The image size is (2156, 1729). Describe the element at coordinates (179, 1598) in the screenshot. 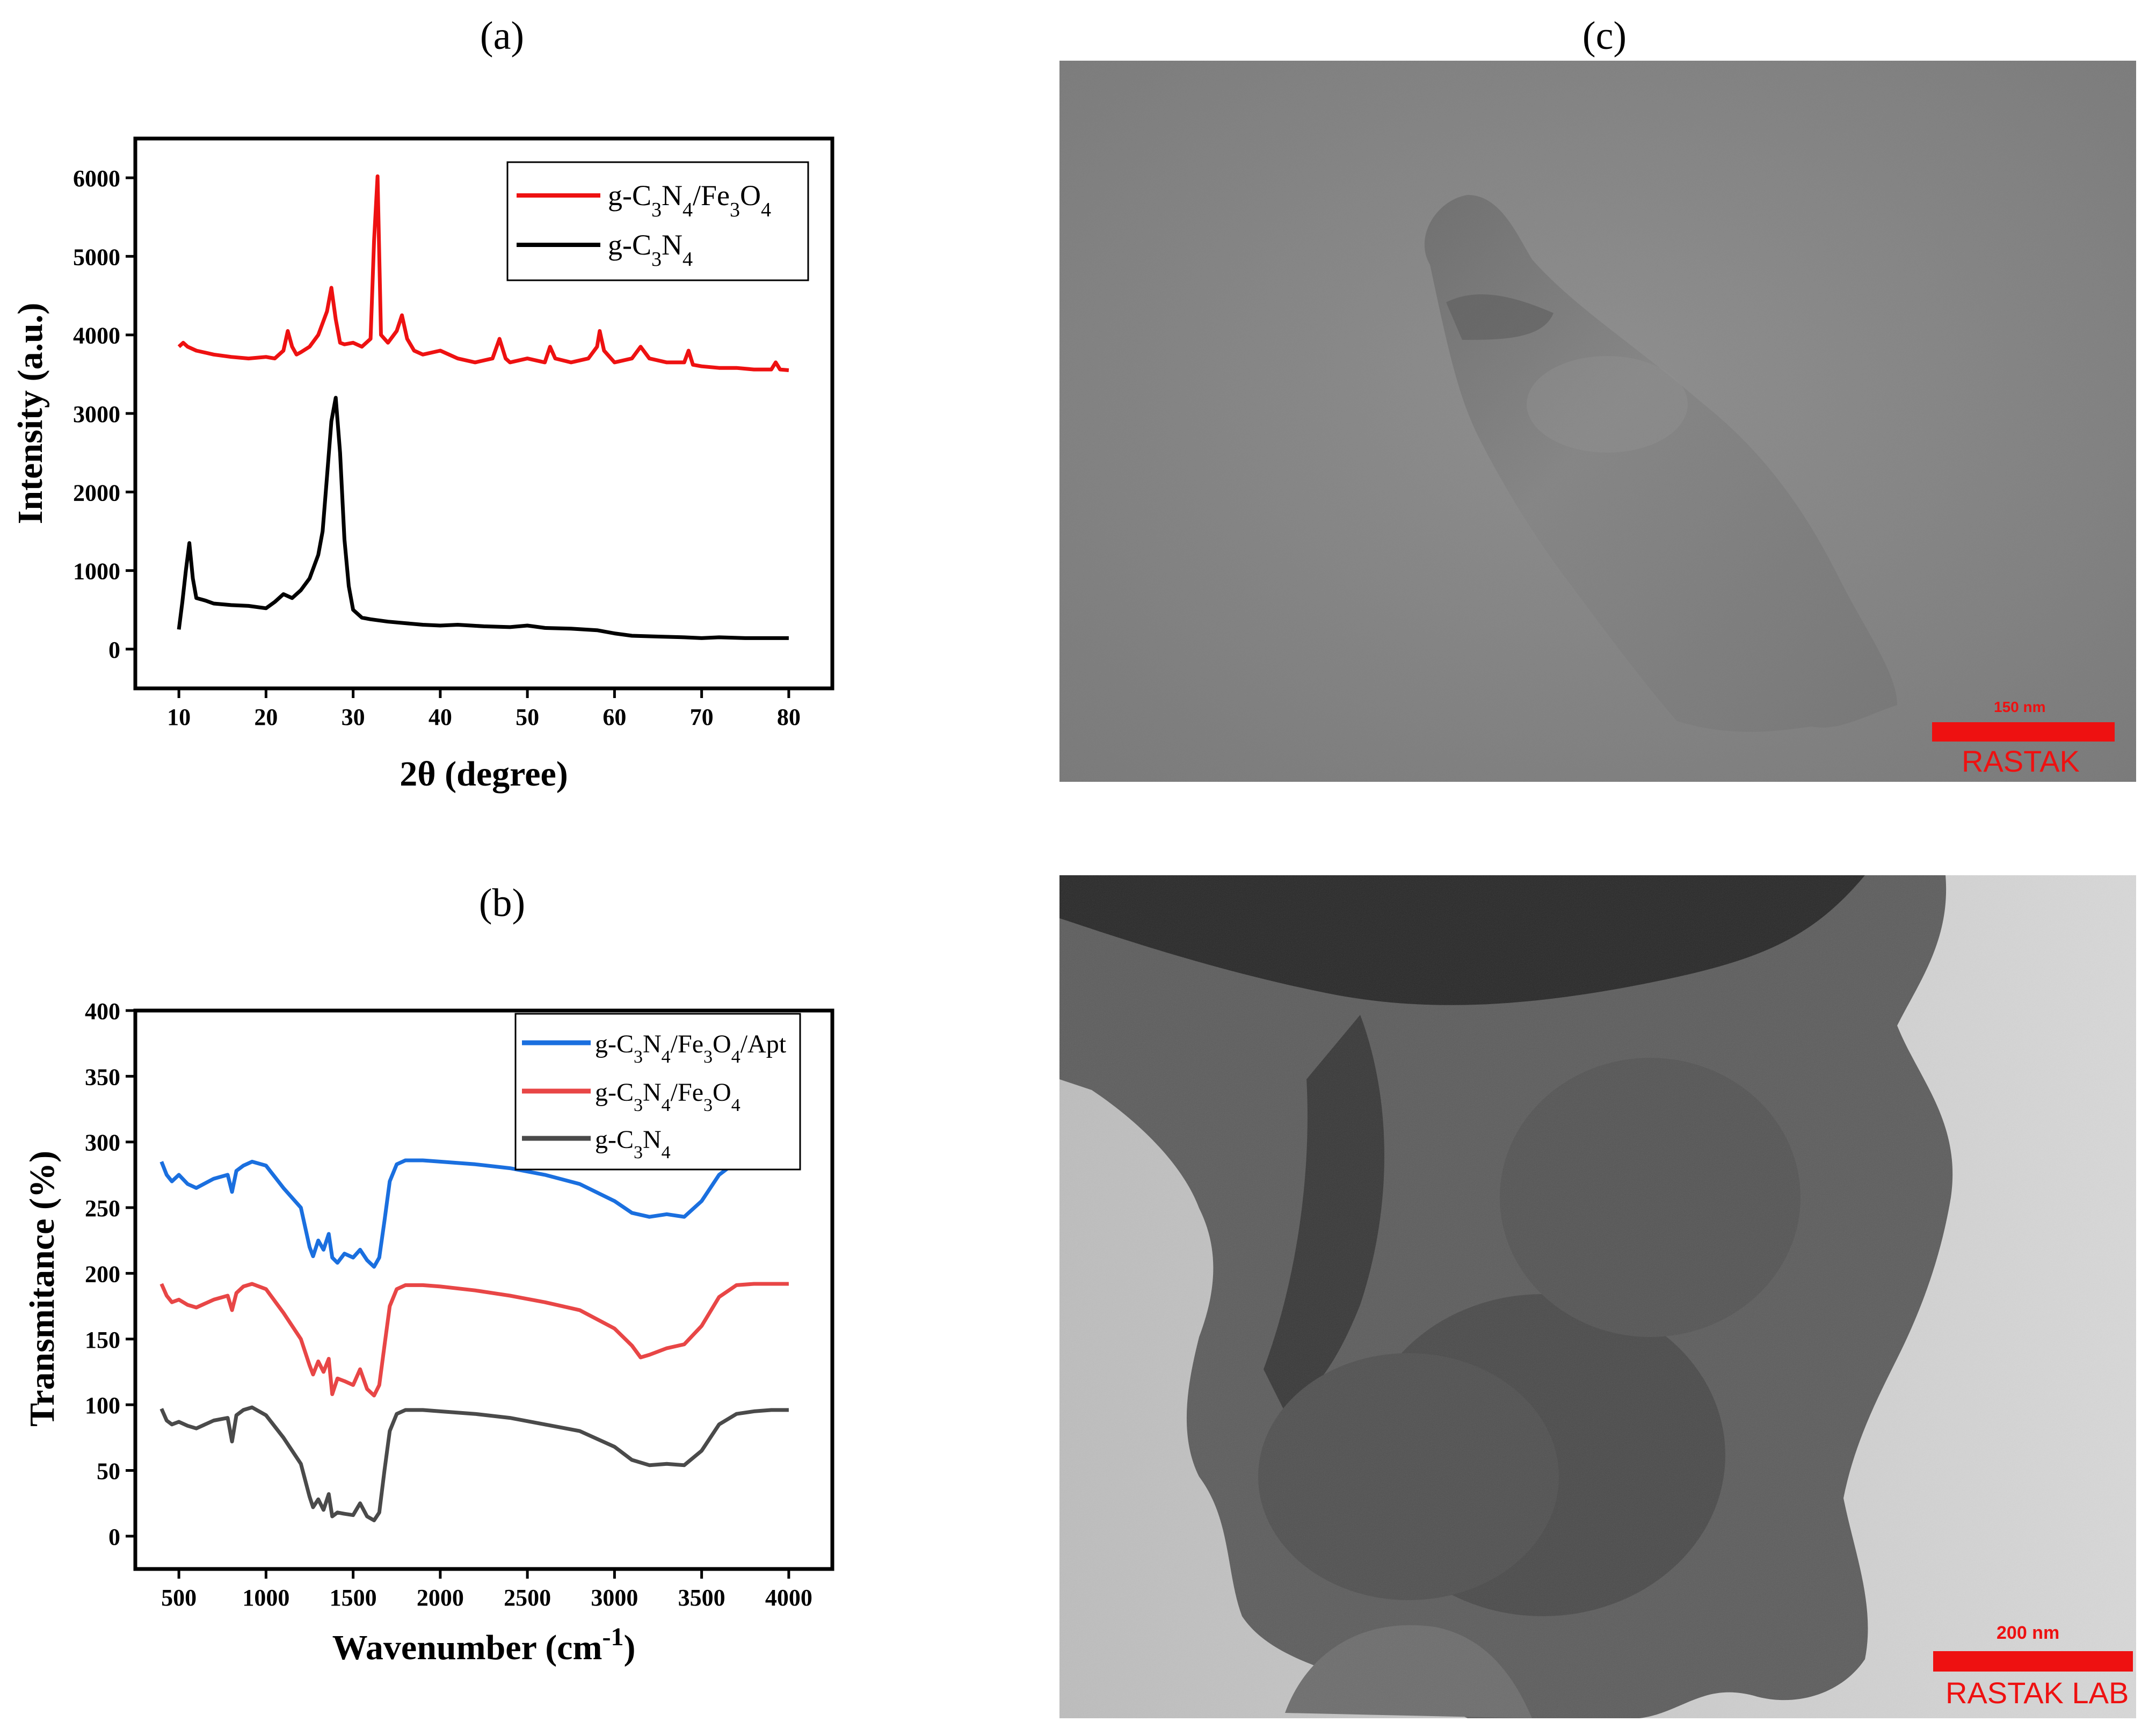

I see `b-xtick-label: 500` at that location.